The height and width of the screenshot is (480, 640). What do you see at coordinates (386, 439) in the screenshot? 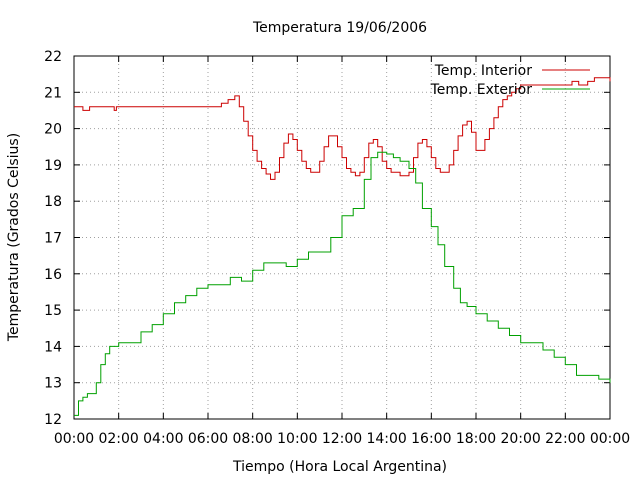
I see `x-tick-label: 14:00` at bounding box center [386, 439].